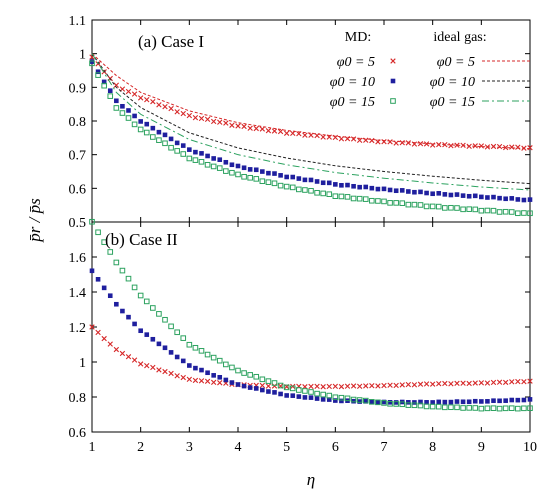 The height and width of the screenshot is (497, 550). What do you see at coordinates (189, 447) in the screenshot?
I see `x-tick-label: 3` at bounding box center [189, 447].